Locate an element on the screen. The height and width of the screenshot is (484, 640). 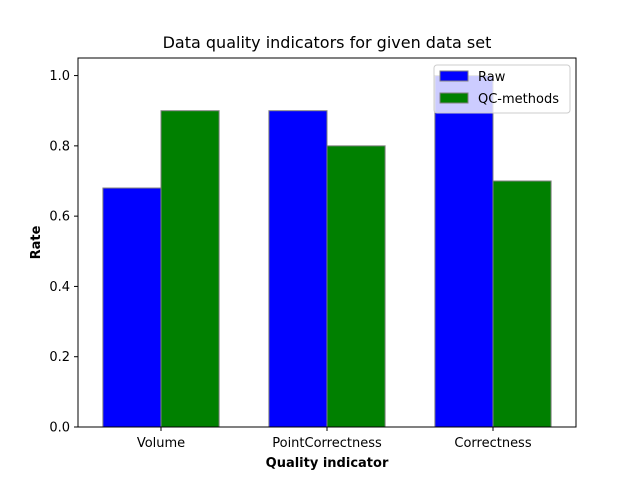
legend-swatch-raw is located at coordinates (454, 76).